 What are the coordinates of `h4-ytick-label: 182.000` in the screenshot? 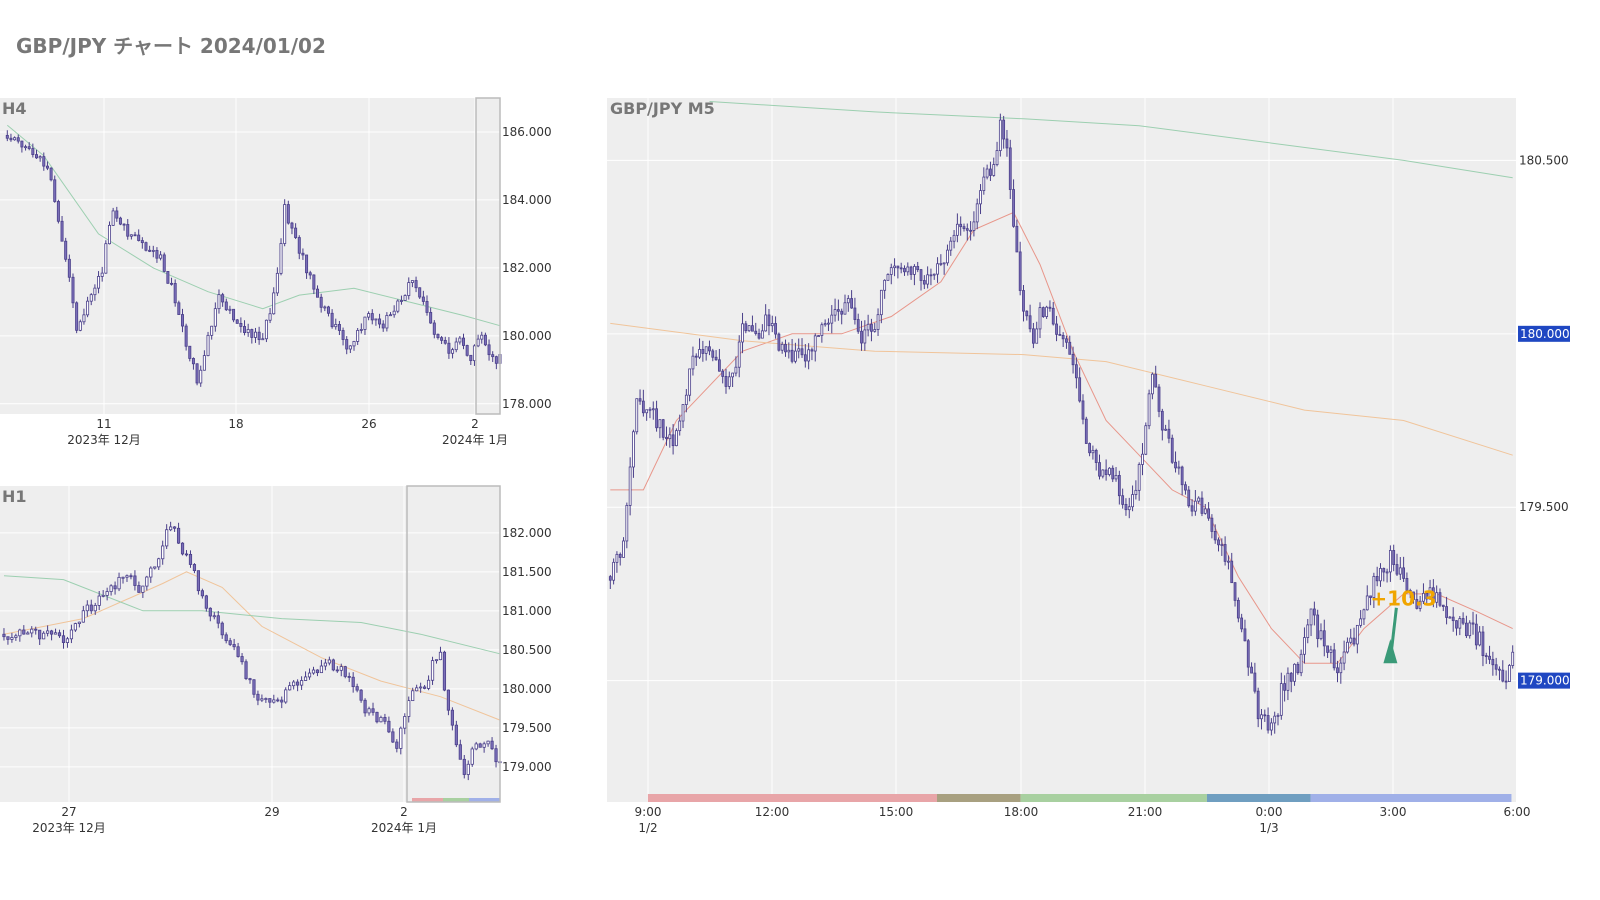 It's located at (527, 268).